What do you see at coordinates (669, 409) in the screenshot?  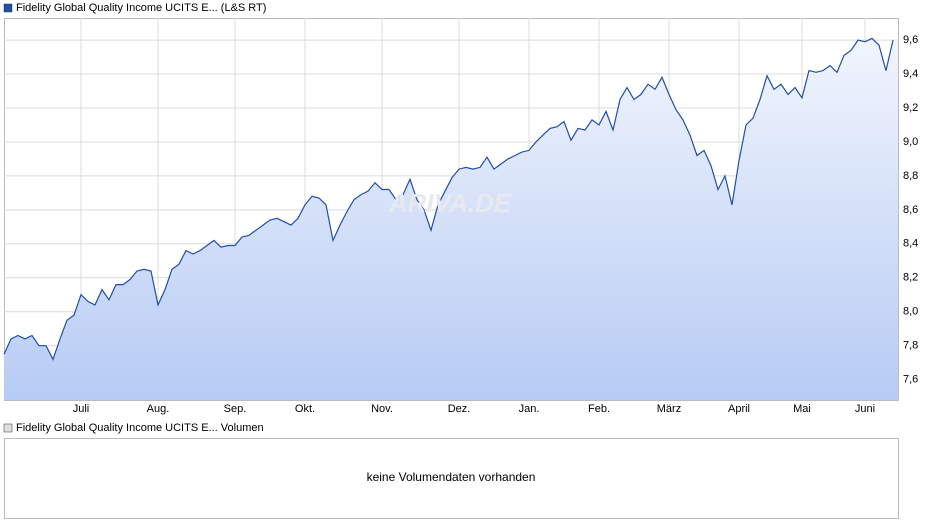 I see `x-tick-label: März` at bounding box center [669, 409].